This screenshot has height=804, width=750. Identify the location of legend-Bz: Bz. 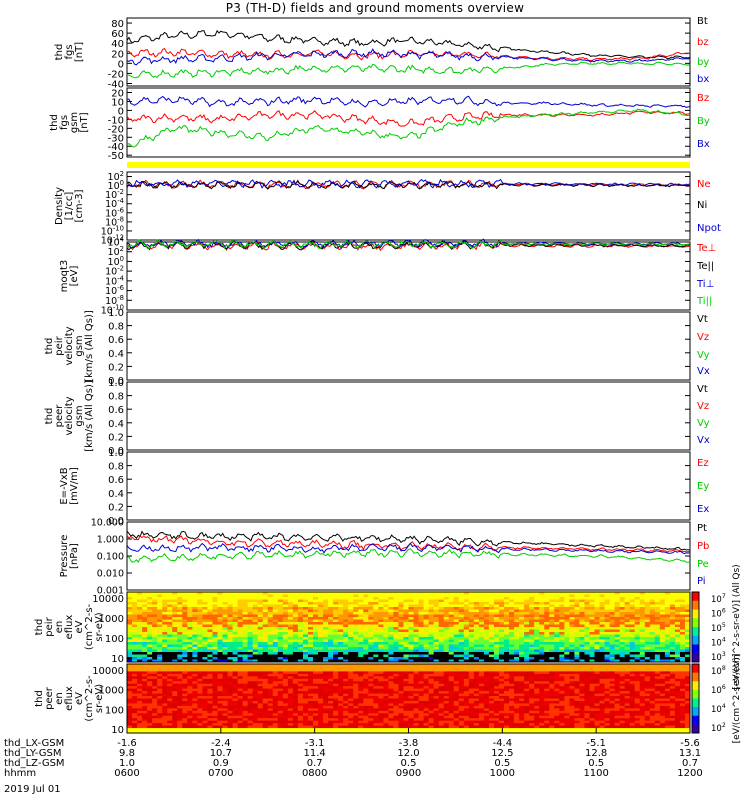
(703, 98).